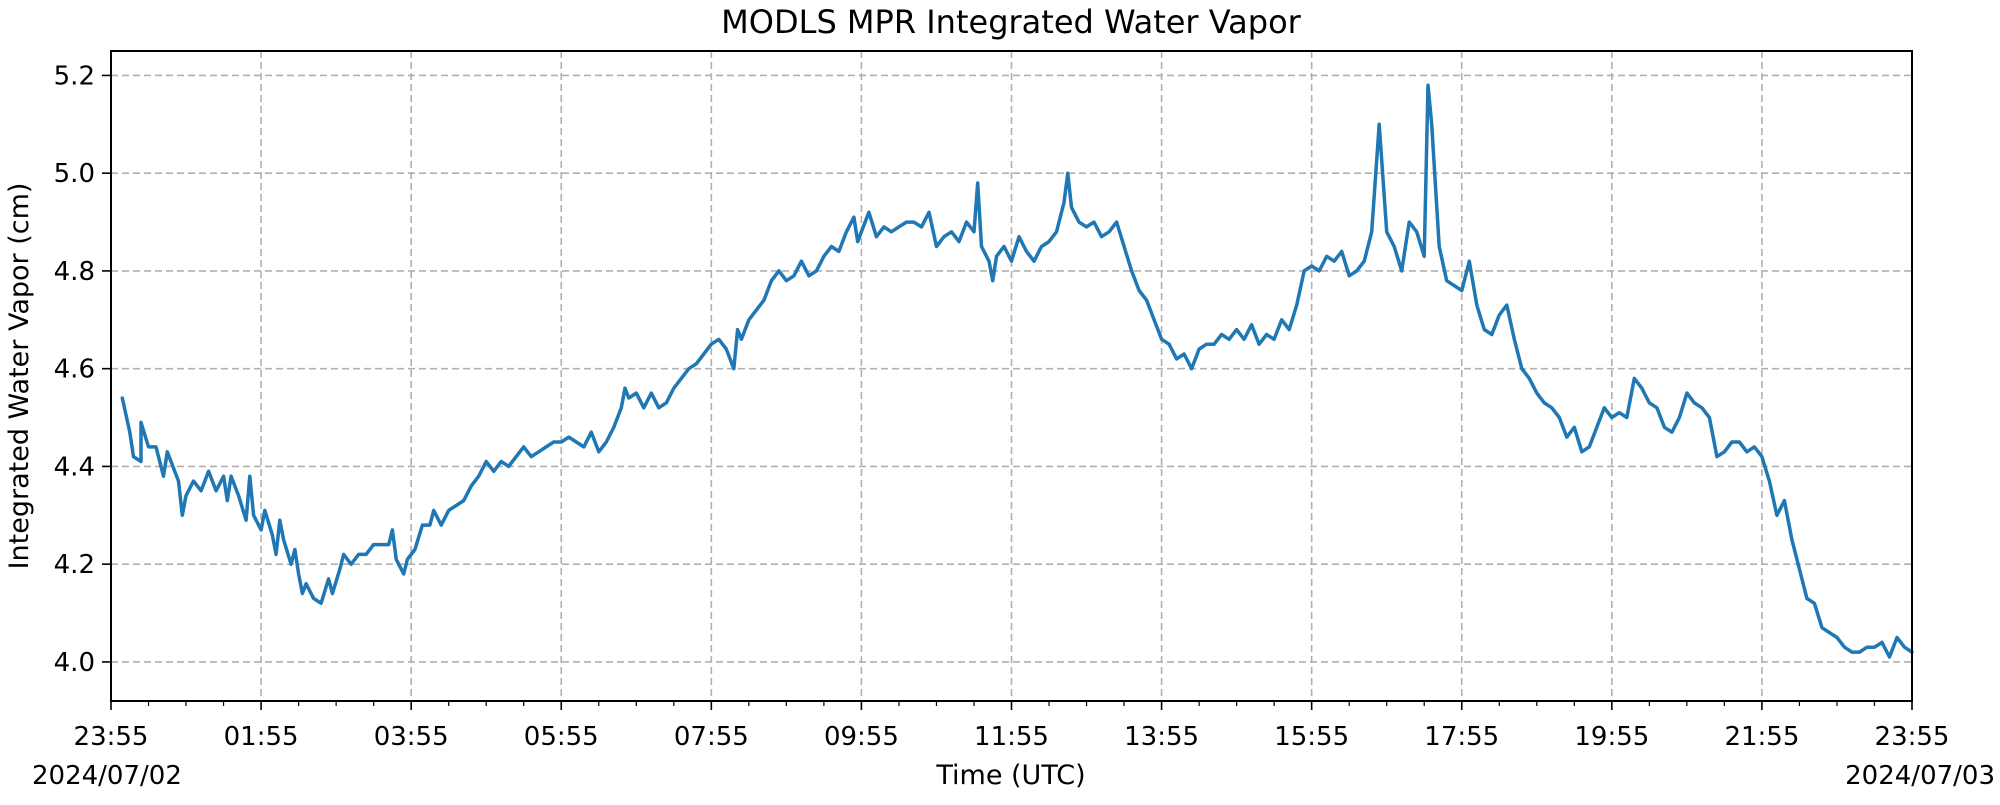  Describe the element at coordinates (711, 737) in the screenshot. I see `x-tick-label: 07:55` at that location.